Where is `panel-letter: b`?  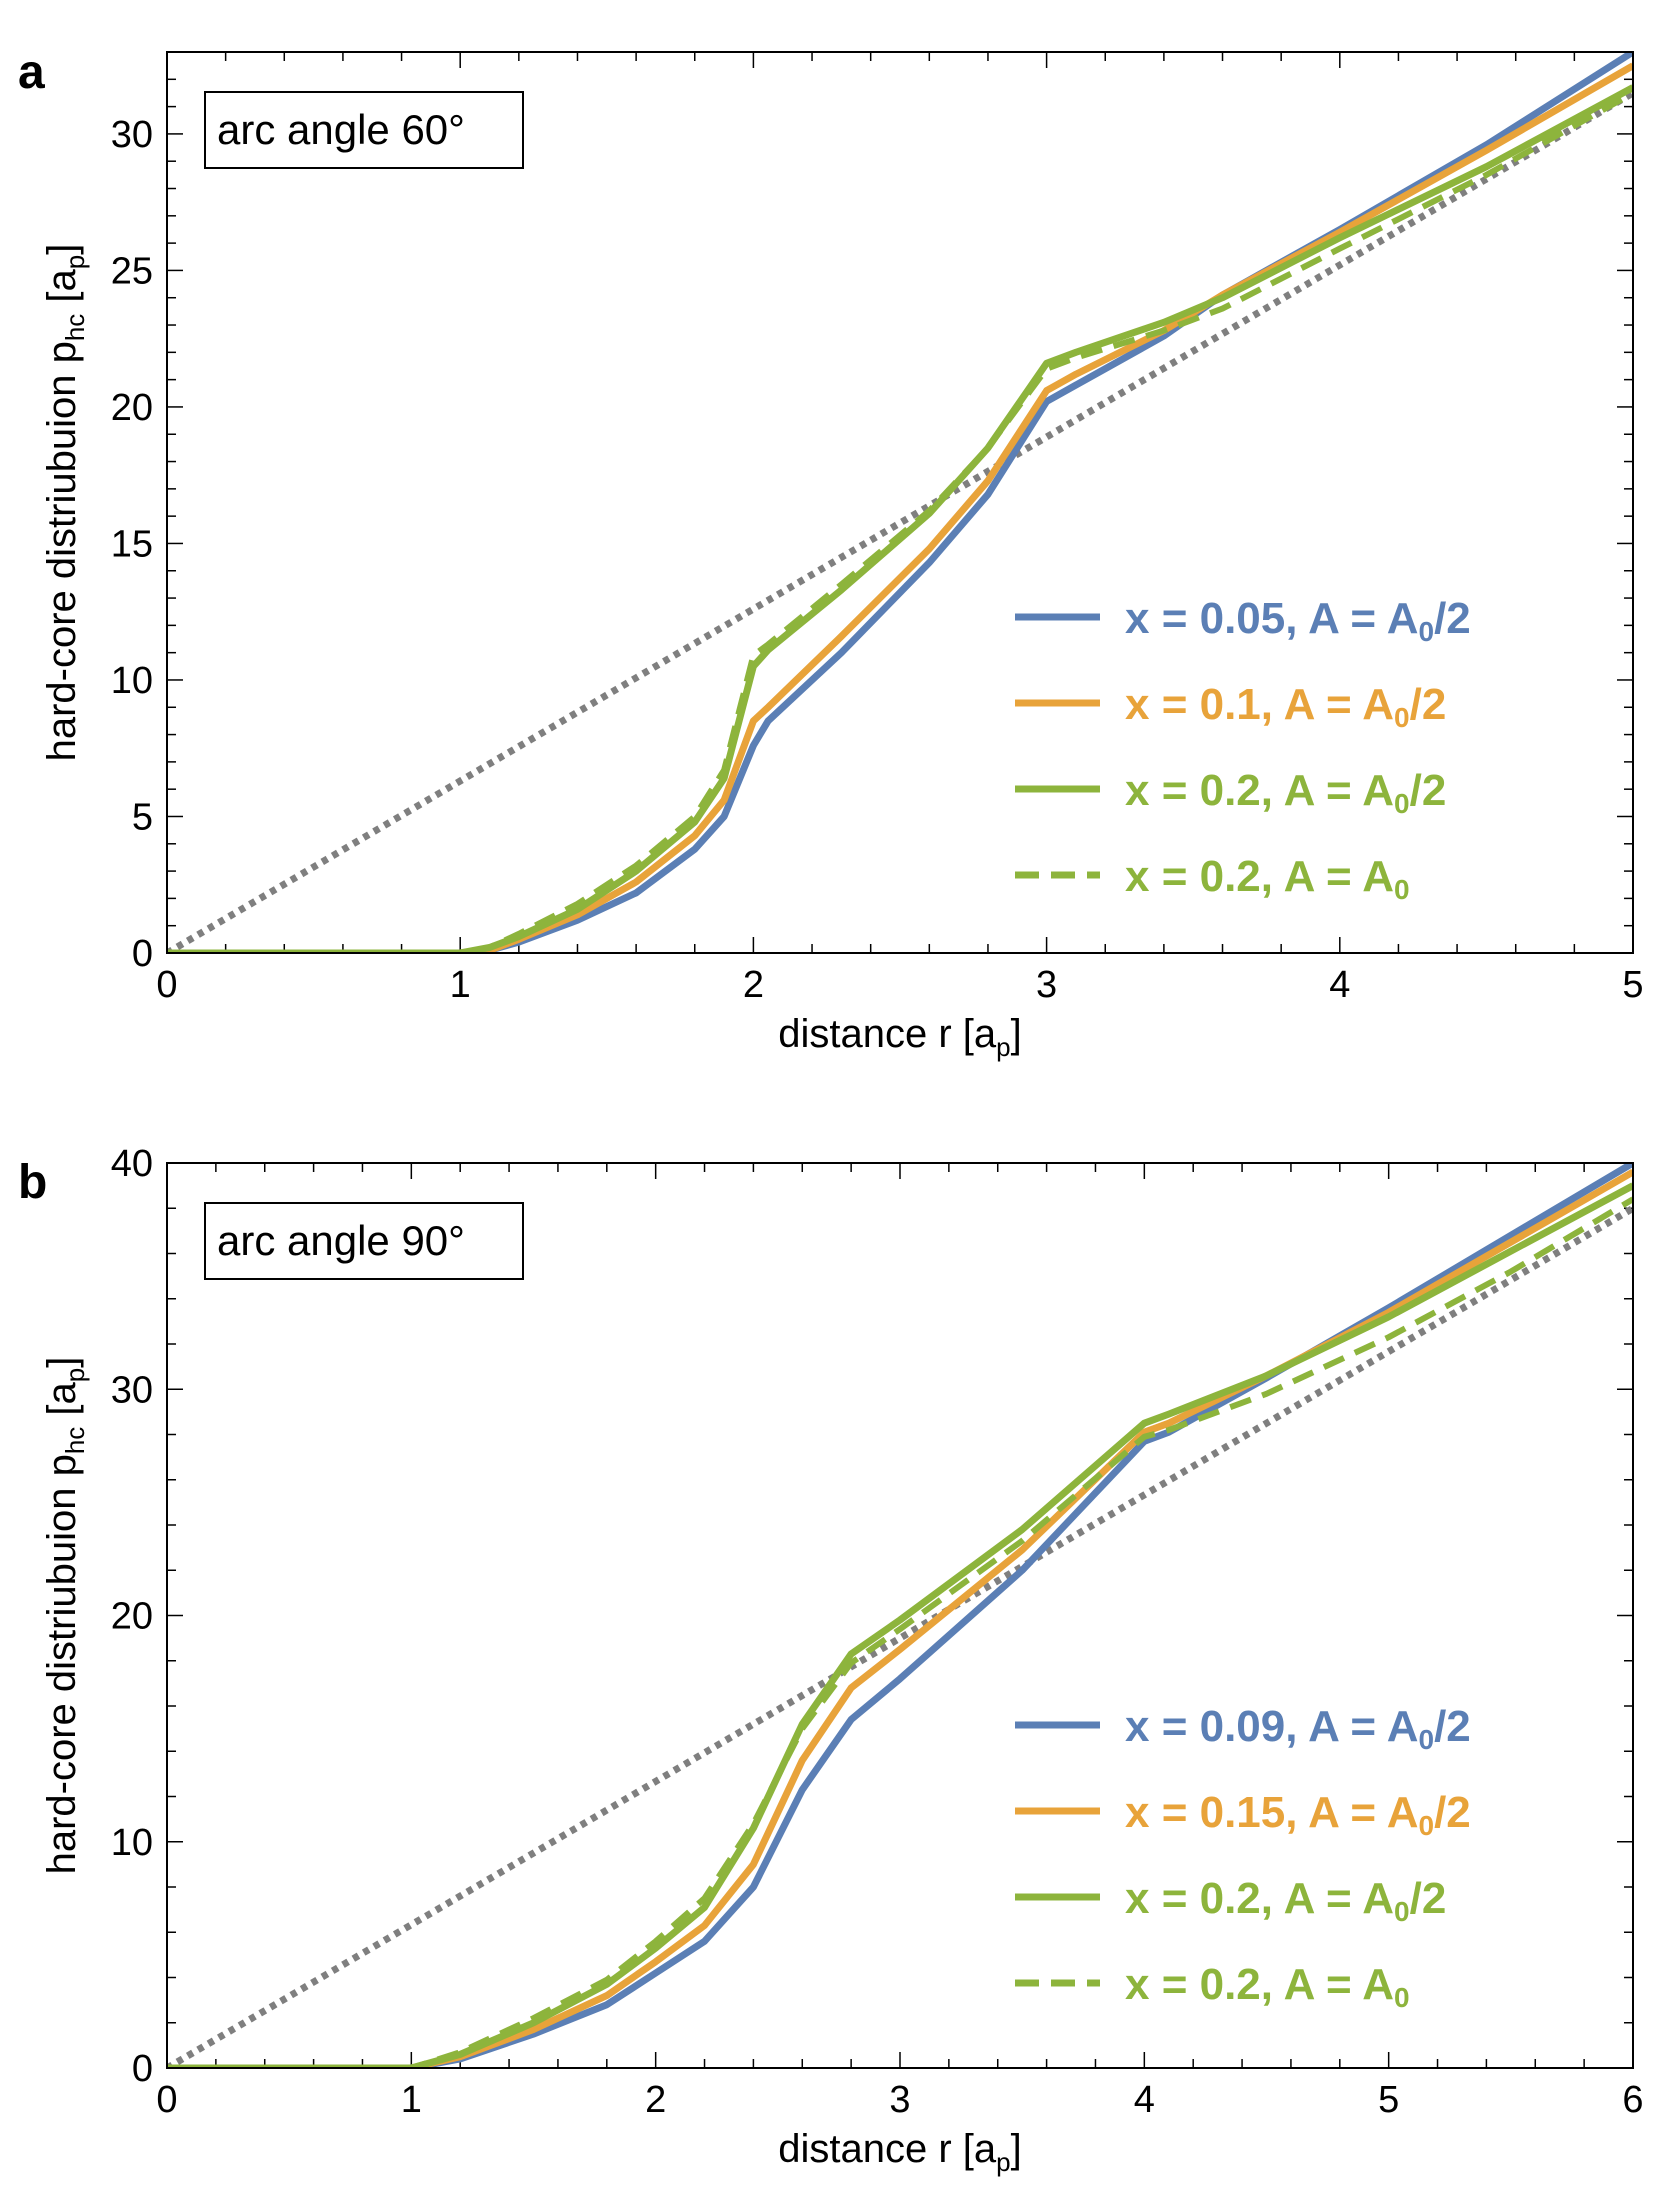 panel-letter: b is located at coordinates (32, 1182).